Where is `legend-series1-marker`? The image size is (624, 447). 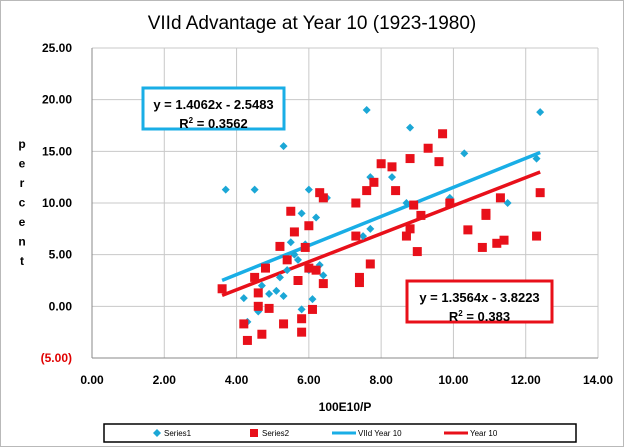
legend-series1-marker is located at coordinates (157, 433).